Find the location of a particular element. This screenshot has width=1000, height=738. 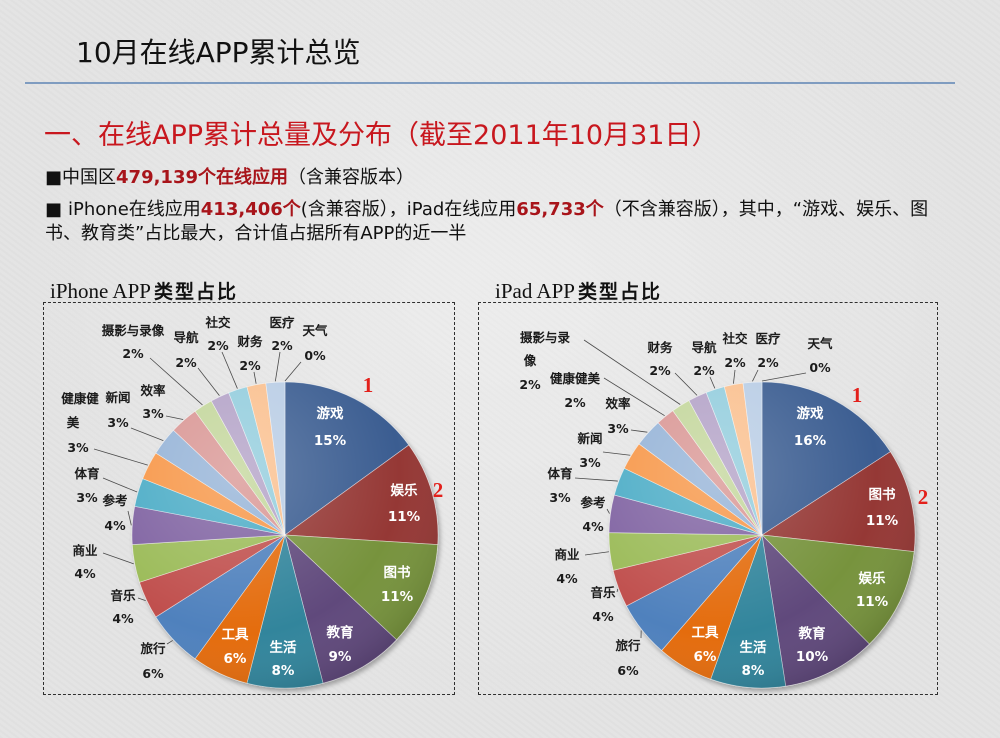

ipad-slice-percent-1: 16% is located at coordinates (809, 441).